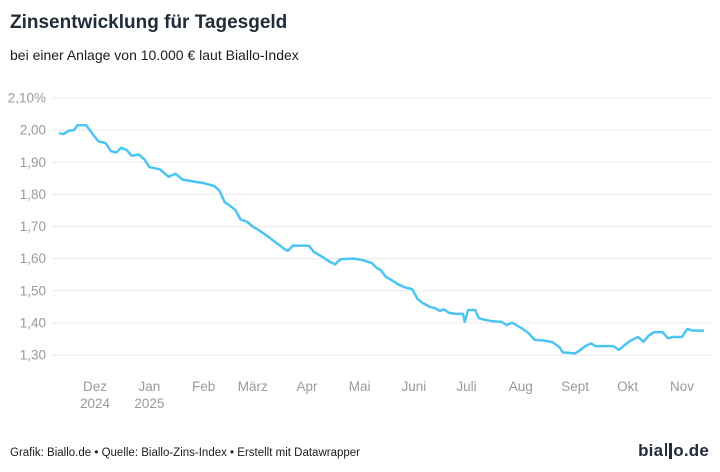 Image resolution: width=720 pixels, height=472 pixels. Describe the element at coordinates (691, 450) in the screenshot. I see `logo-text-suffix: o.de` at that location.